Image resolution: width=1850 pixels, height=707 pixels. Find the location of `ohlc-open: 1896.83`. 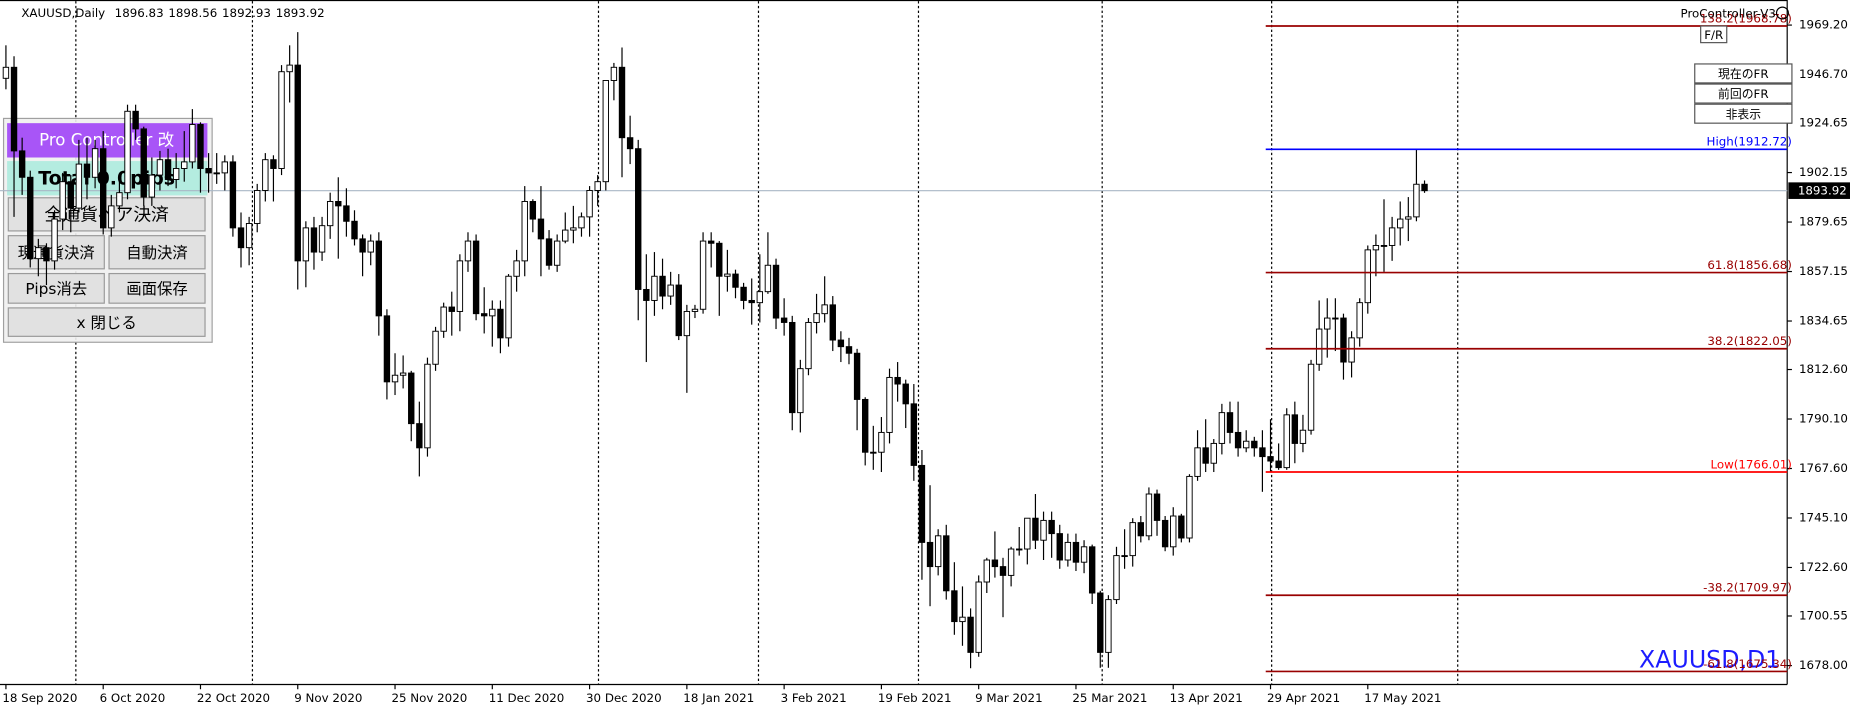

ohlc-open: 1896.83 is located at coordinates (139, 13).